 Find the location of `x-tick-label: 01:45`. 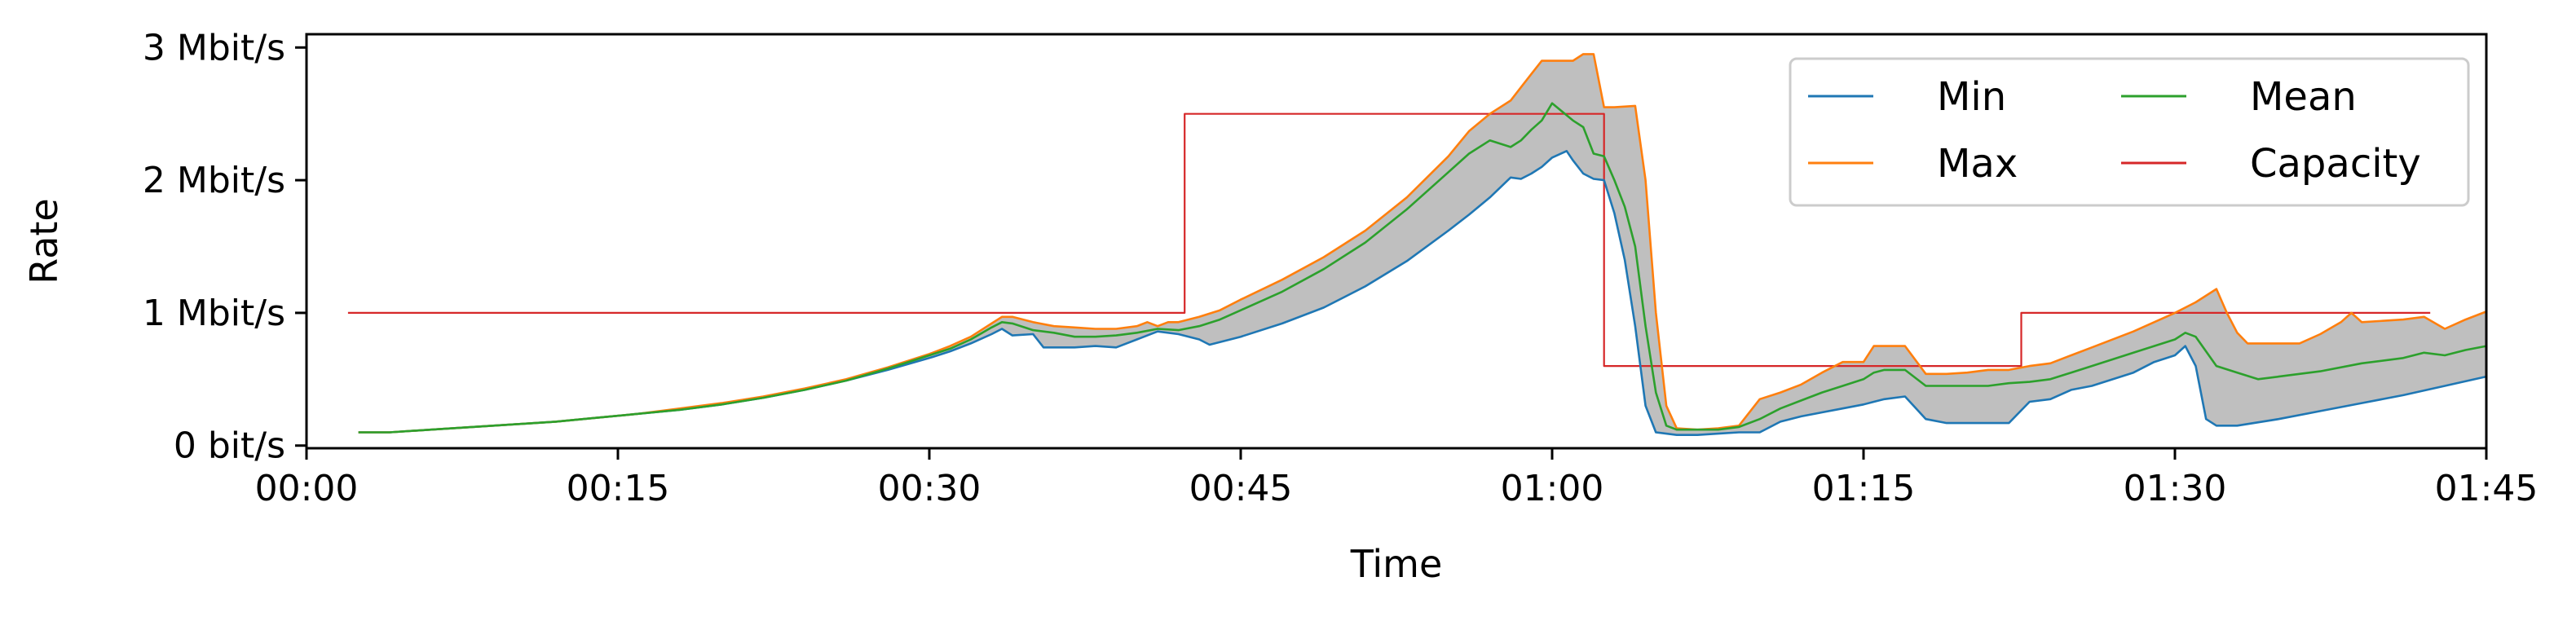

x-tick-label: 01:45 is located at coordinates (2487, 488).